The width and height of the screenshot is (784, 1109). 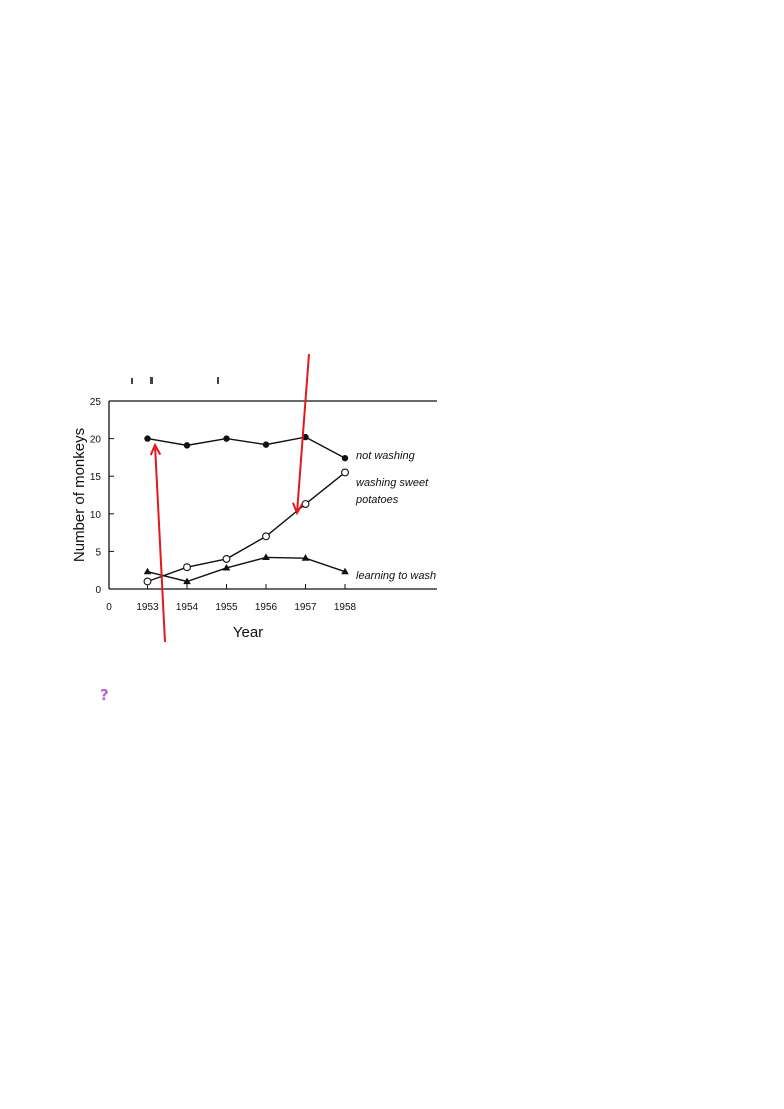 I want to click on cropped-caption-remnant, so click(x=175, y=380).